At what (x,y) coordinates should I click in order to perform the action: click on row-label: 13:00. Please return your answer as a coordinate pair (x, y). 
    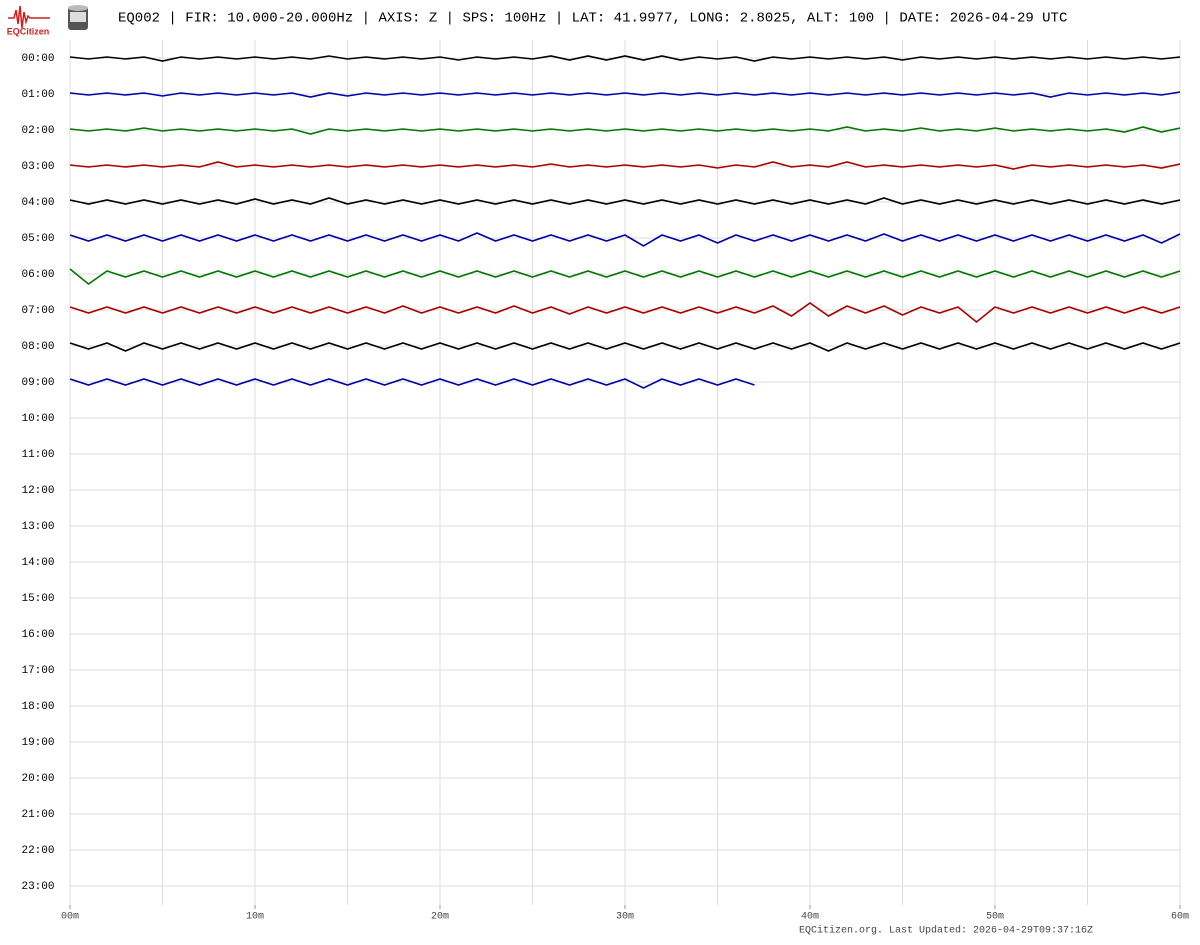
    Looking at the image, I should click on (37, 527).